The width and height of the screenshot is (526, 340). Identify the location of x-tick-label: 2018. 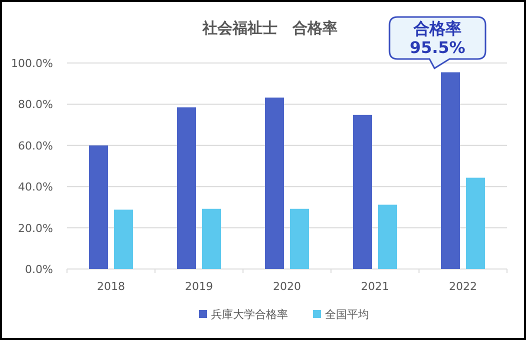
(111, 286).